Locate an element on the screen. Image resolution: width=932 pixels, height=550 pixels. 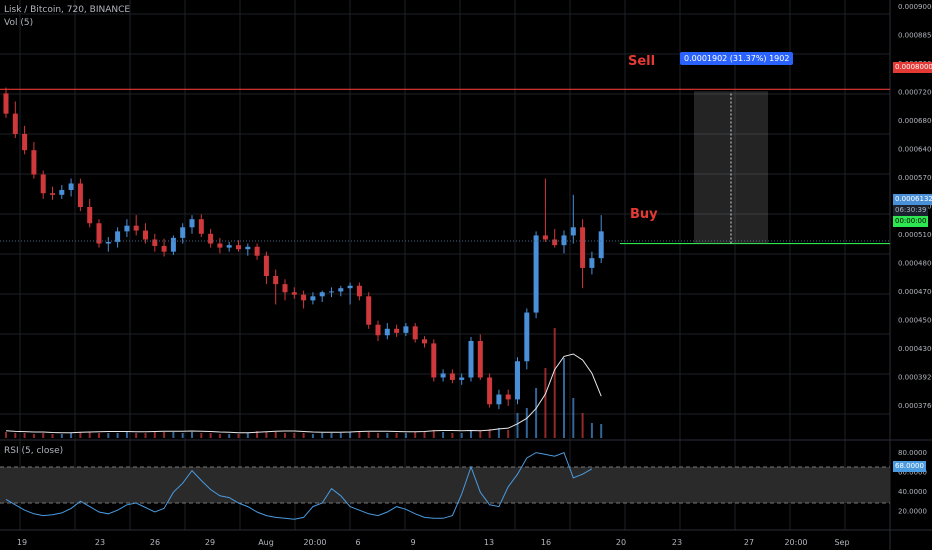
rsi-line is located at coordinates (299, 485).